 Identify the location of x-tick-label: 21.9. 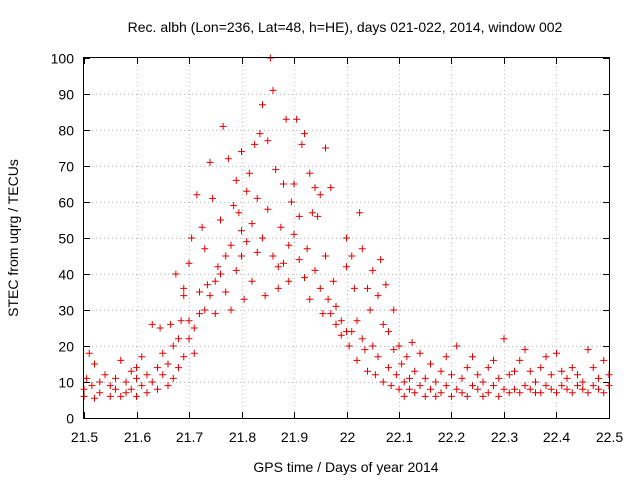
(294, 437).